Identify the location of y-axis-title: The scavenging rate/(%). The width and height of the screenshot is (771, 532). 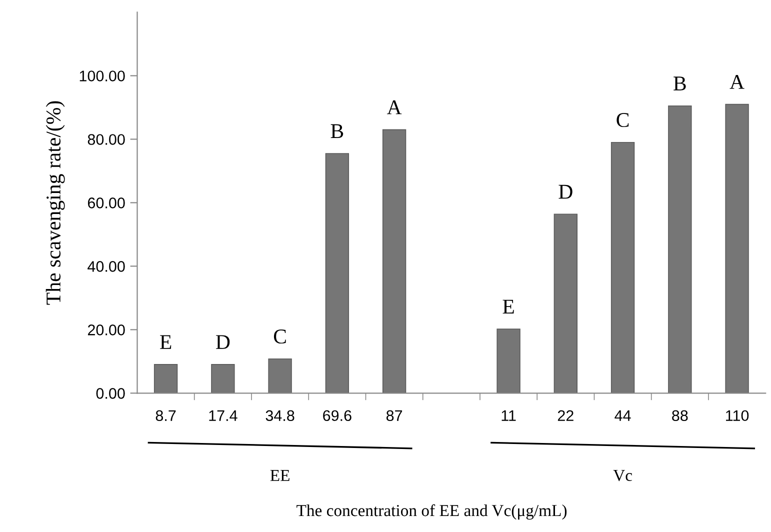
(55, 203).